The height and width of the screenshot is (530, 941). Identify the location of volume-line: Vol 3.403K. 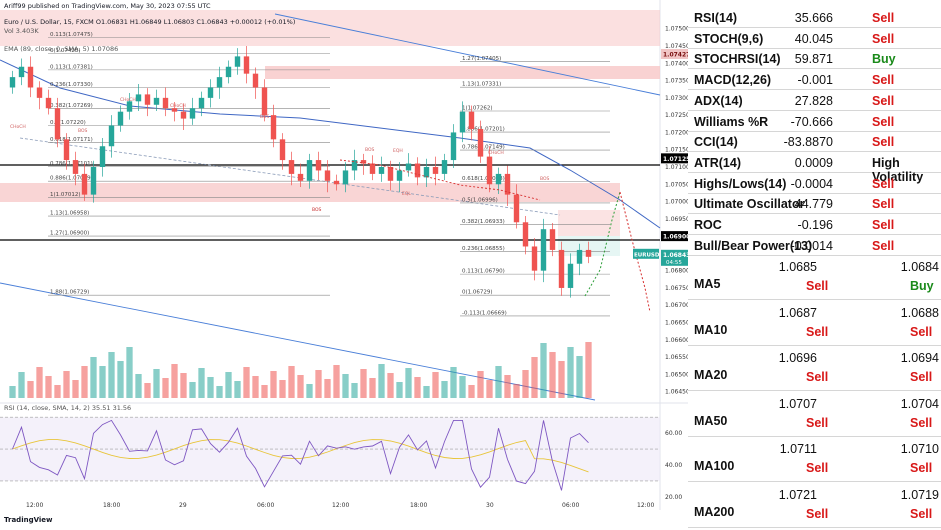
(21, 31).